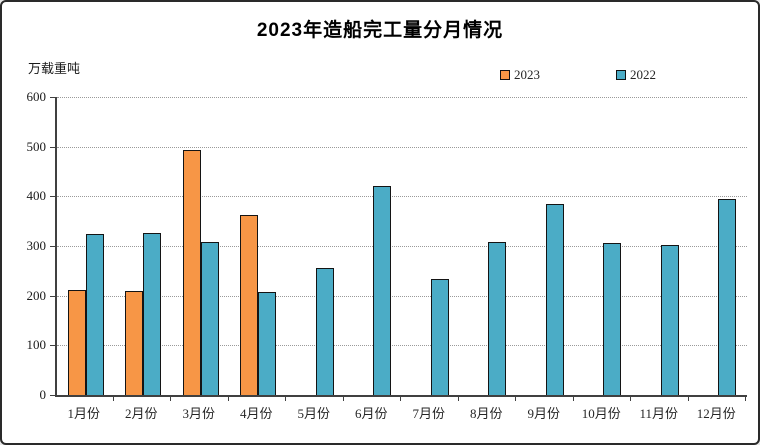 This screenshot has width=760, height=445. I want to click on x-axis-labels: 1月份 2月份 3月份 4月份 5月份 6月份 7月份 8月份 9月份 10月份 11月份 12月份, so click(400, 412).